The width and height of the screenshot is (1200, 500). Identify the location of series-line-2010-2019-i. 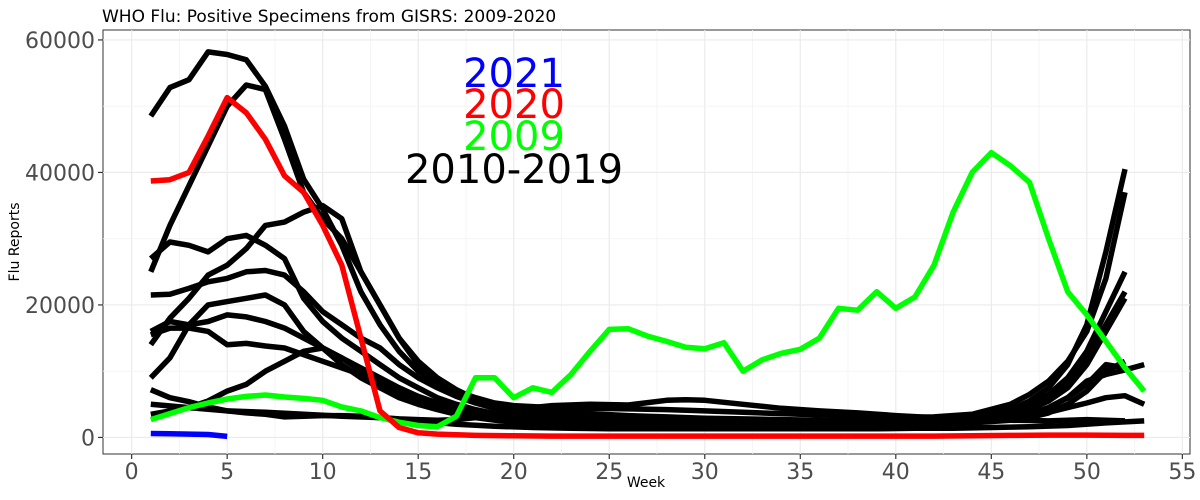
(647, 387).